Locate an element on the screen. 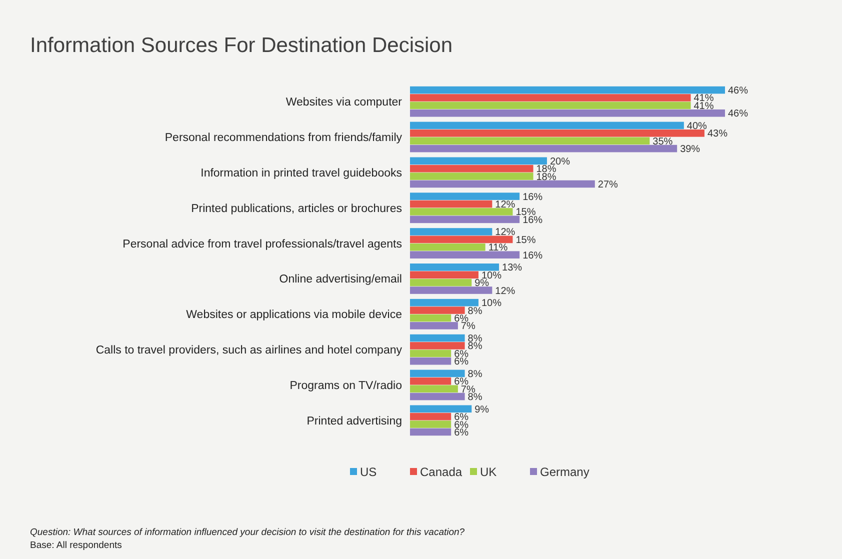 This screenshot has width=842, height=559. y-tick-label: Personal advice from travel professionals/travel agents is located at coordinates (262, 244).